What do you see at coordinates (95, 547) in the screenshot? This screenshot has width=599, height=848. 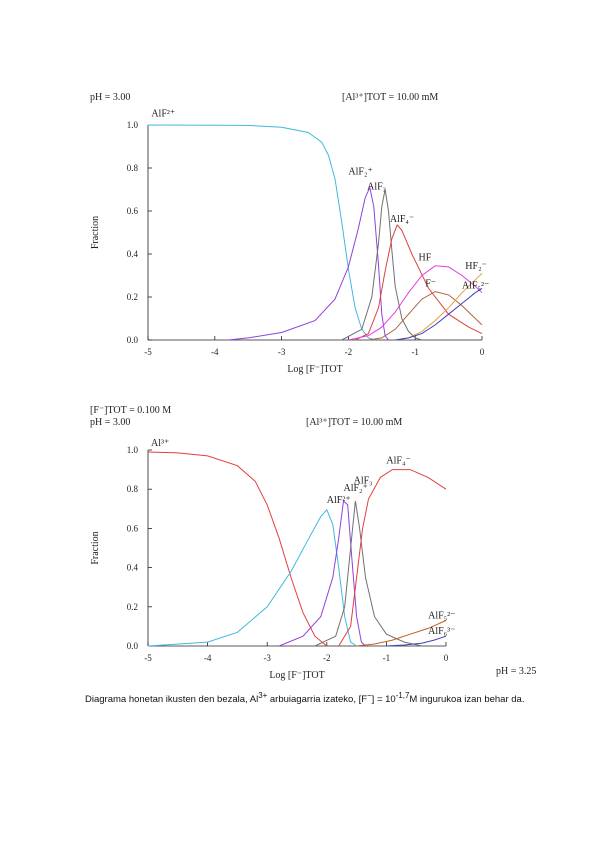 I see `chart2-y-axis-label: Fraction` at bounding box center [95, 547].